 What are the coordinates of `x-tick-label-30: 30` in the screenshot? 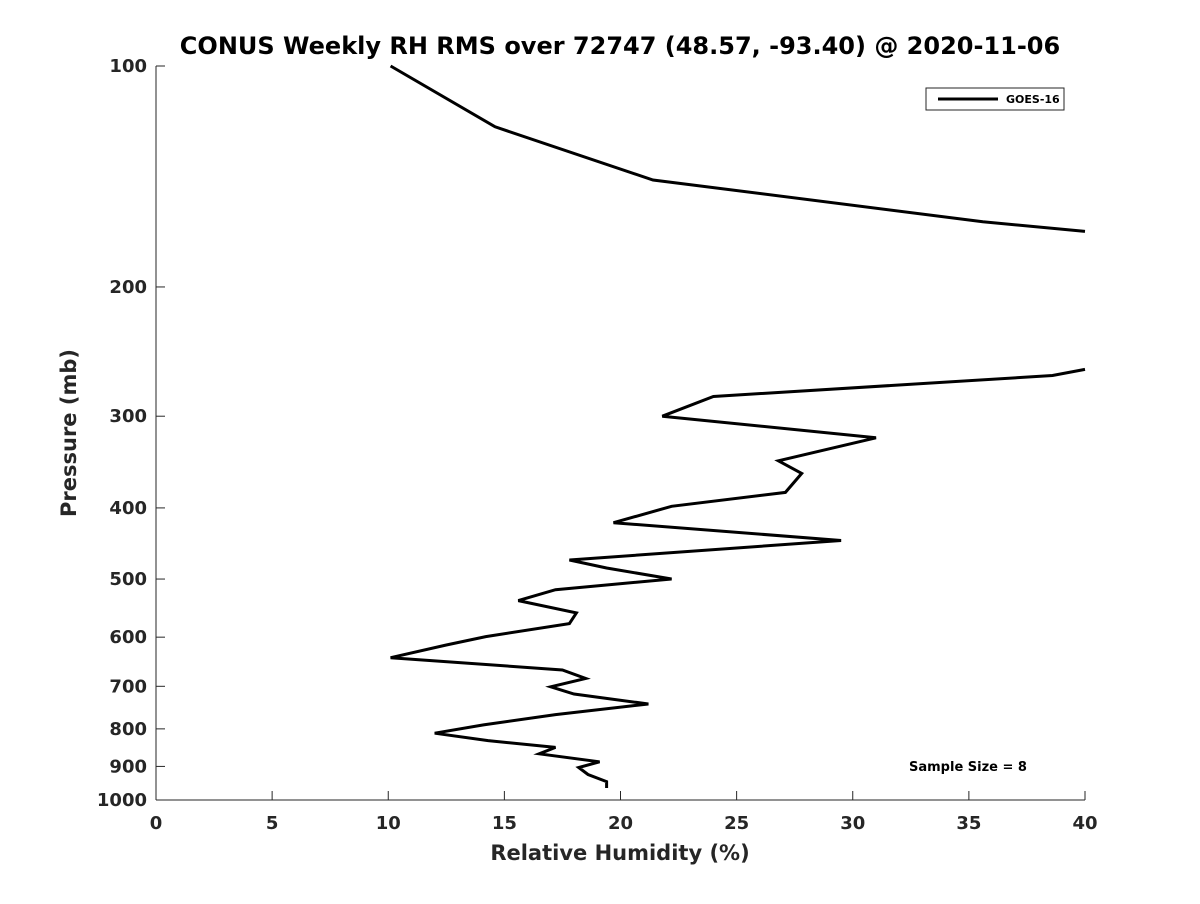 It's located at (852, 823).